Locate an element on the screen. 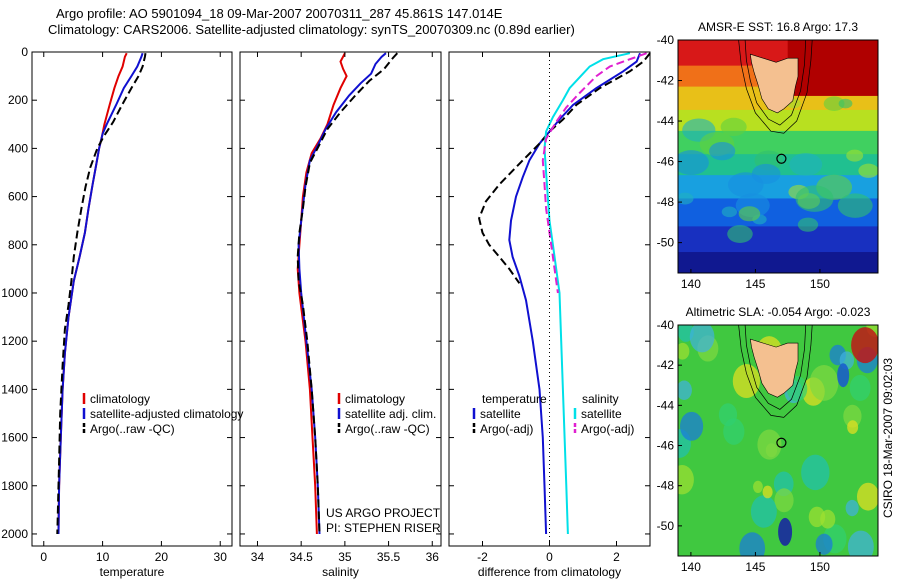  map-y-tick-label: -42 is located at coordinates (666, 365).